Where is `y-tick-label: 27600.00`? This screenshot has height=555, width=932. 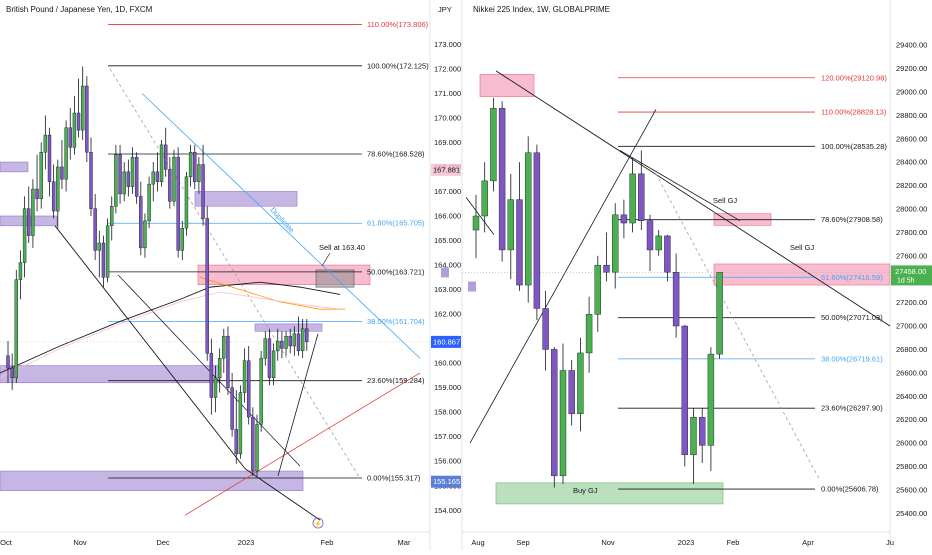
y-tick-label: 27600.00 is located at coordinates (911, 255).